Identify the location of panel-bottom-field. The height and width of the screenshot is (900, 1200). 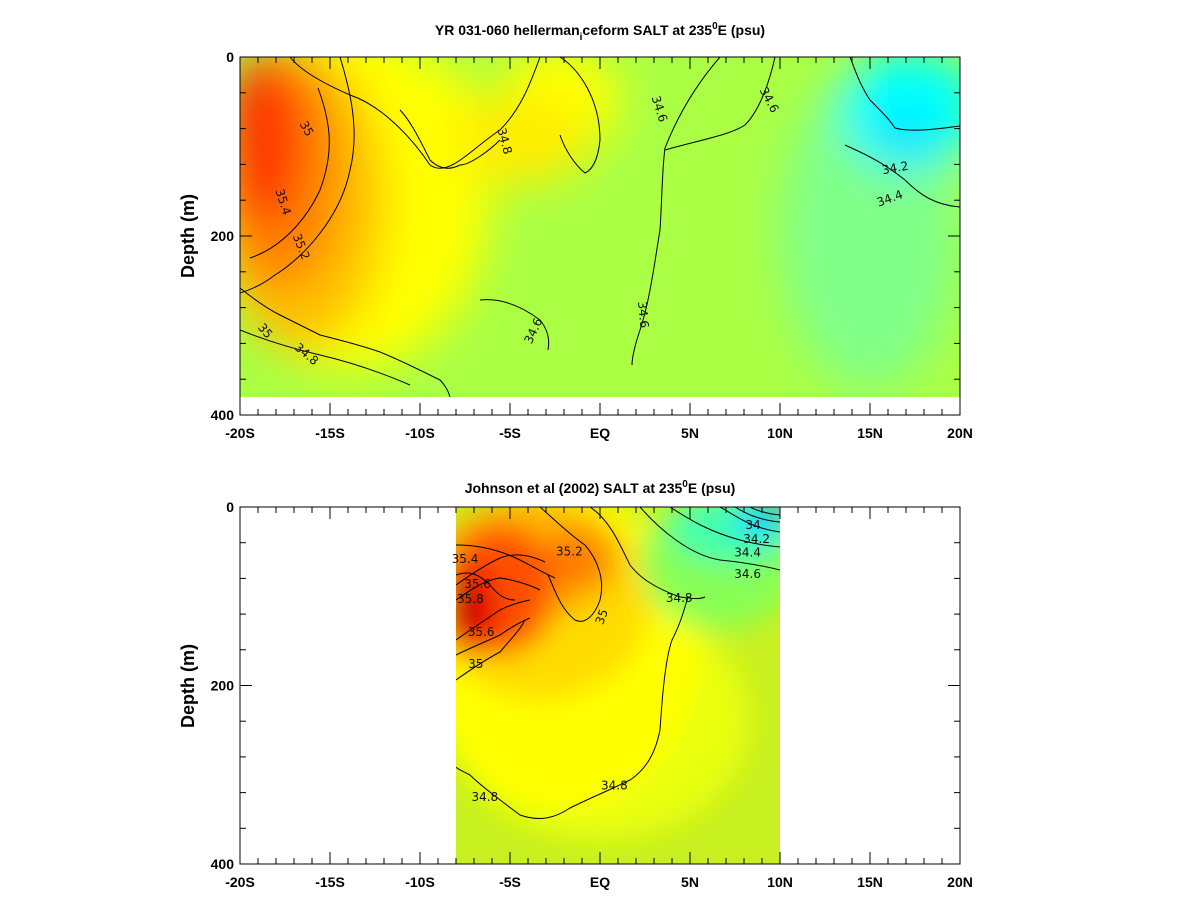
(618, 685).